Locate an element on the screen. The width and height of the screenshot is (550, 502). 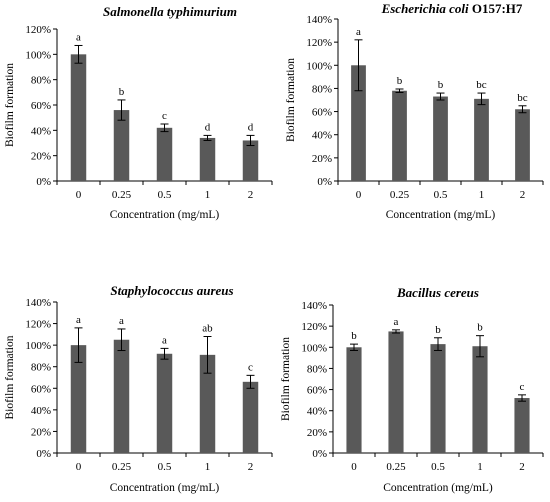
chart-title-part: Bacillus cereus is located at coordinates (437, 292).